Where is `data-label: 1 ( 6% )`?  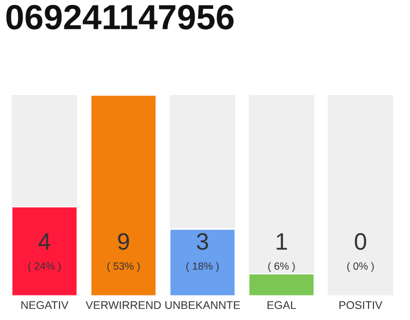
data-label: 1 ( 6% ) is located at coordinates (281, 252).